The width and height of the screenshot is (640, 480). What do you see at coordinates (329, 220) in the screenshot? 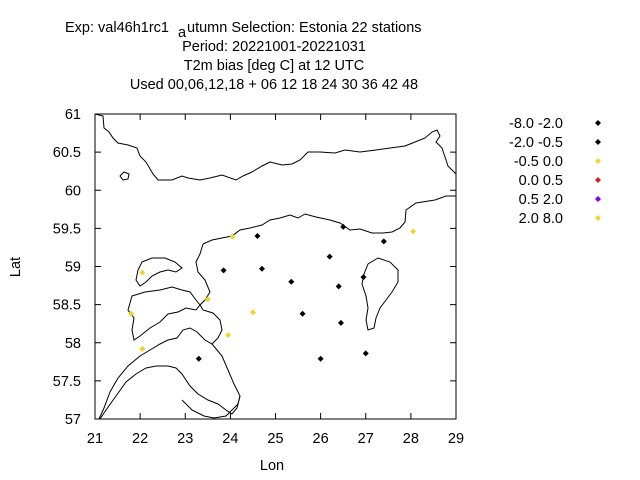
I see `estonia-north-coast` at bounding box center [329, 220].